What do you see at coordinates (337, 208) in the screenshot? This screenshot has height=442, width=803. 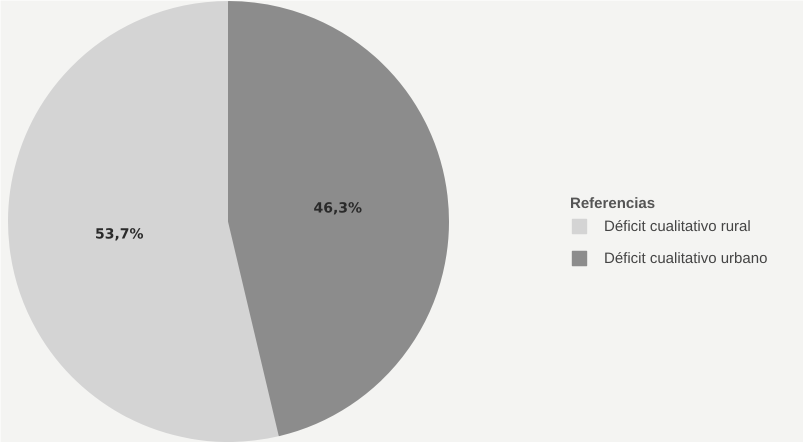 I see `data-label: 46,3%` at bounding box center [337, 208].